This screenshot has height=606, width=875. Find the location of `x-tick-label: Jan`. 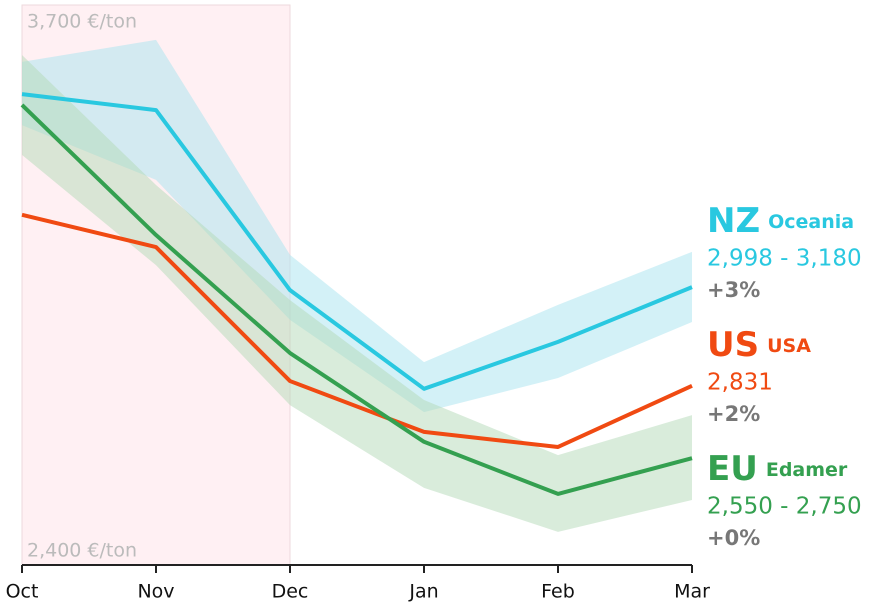

x-tick-label: Jan is located at coordinates (423, 592).